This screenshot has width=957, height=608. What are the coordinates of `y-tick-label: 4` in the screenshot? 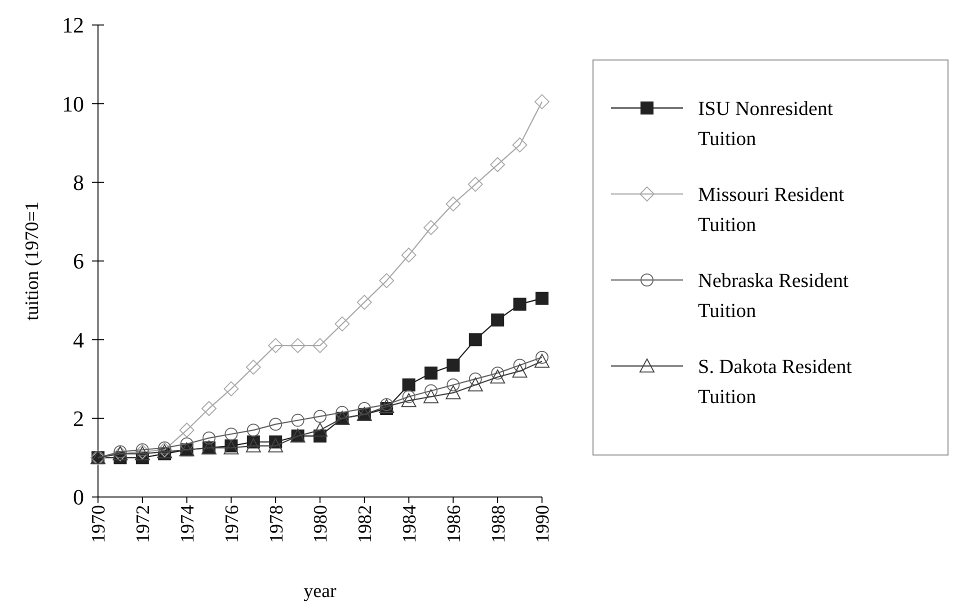 It's located at (78, 339).